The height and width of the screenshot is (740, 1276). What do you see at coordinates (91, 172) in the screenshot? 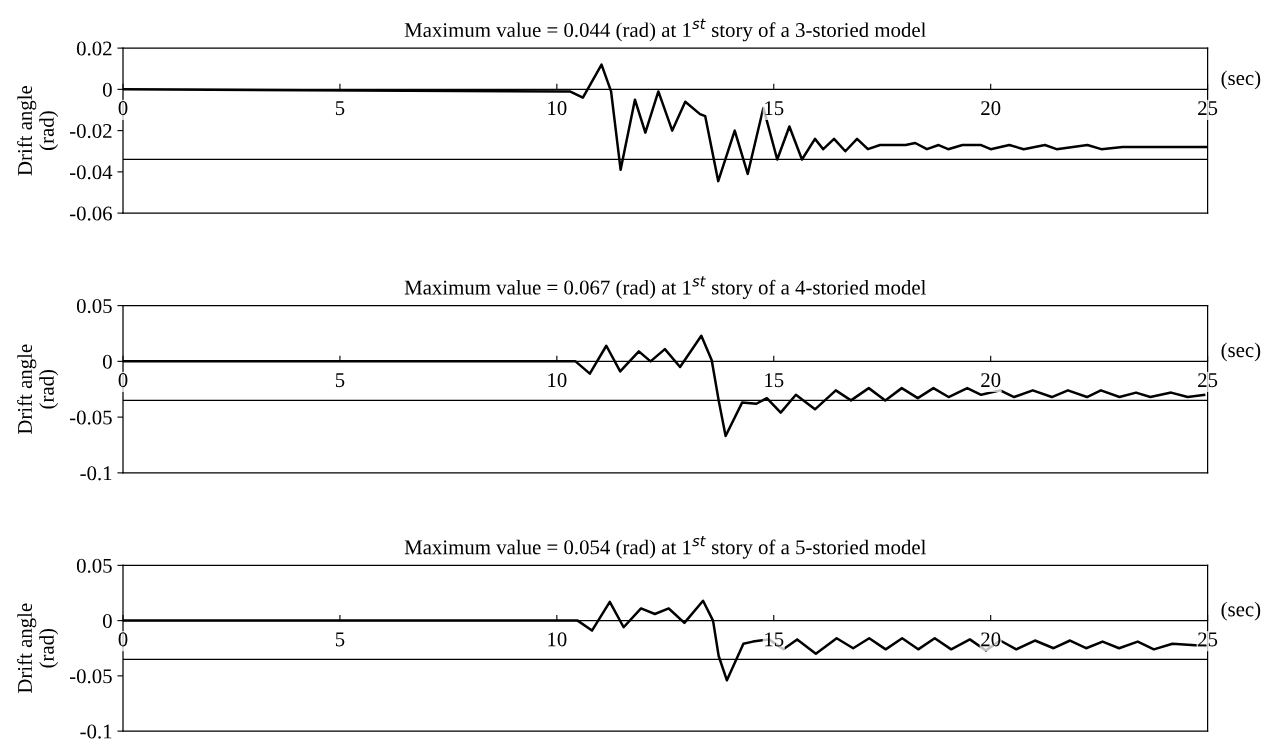
I see `y-tick-label: -0.04` at bounding box center [91, 172].